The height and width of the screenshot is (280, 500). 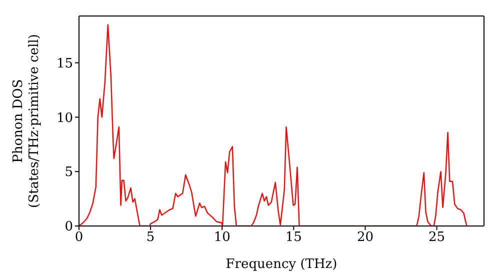 What do you see at coordinates (282, 264) in the screenshot?
I see `x-axis-title: Frequency (THz)` at bounding box center [282, 264].